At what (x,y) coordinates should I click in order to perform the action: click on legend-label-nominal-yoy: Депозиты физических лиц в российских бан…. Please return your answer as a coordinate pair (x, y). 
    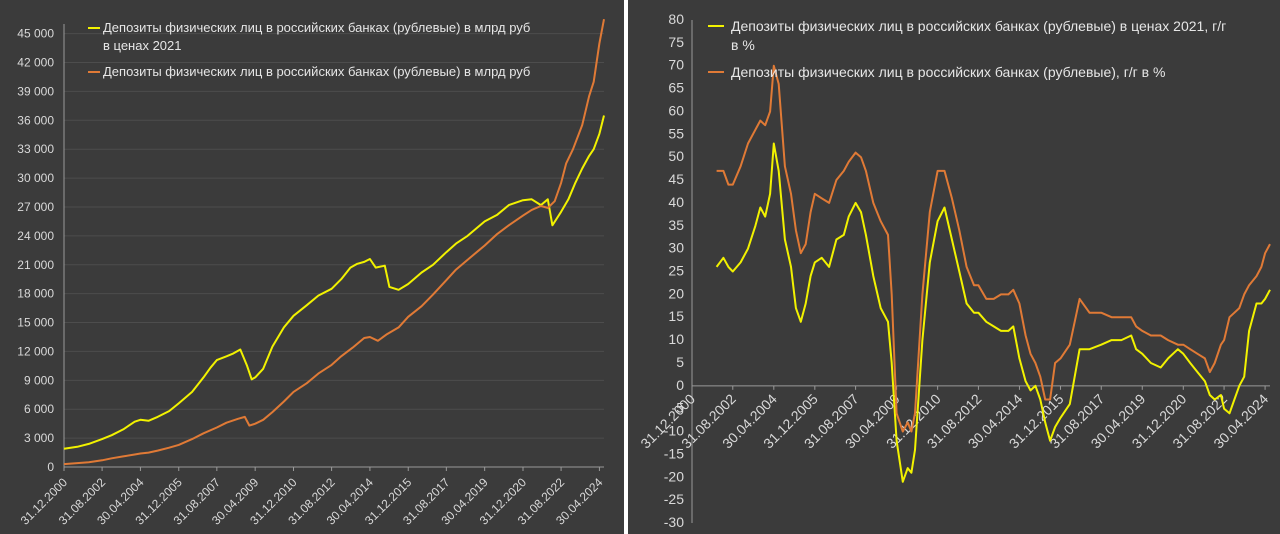
    Looking at the image, I should click on (948, 72).